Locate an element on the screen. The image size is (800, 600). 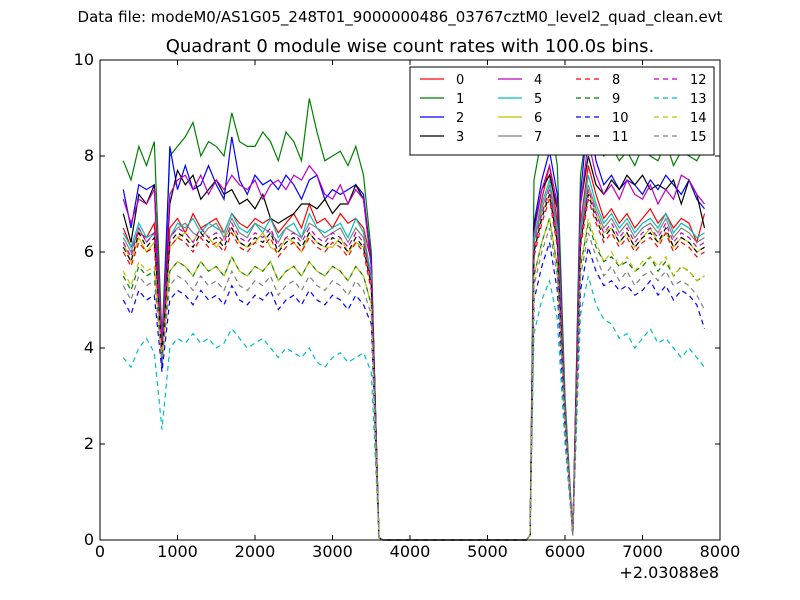
x-tick-label: 6000 is located at coordinates (565, 551).